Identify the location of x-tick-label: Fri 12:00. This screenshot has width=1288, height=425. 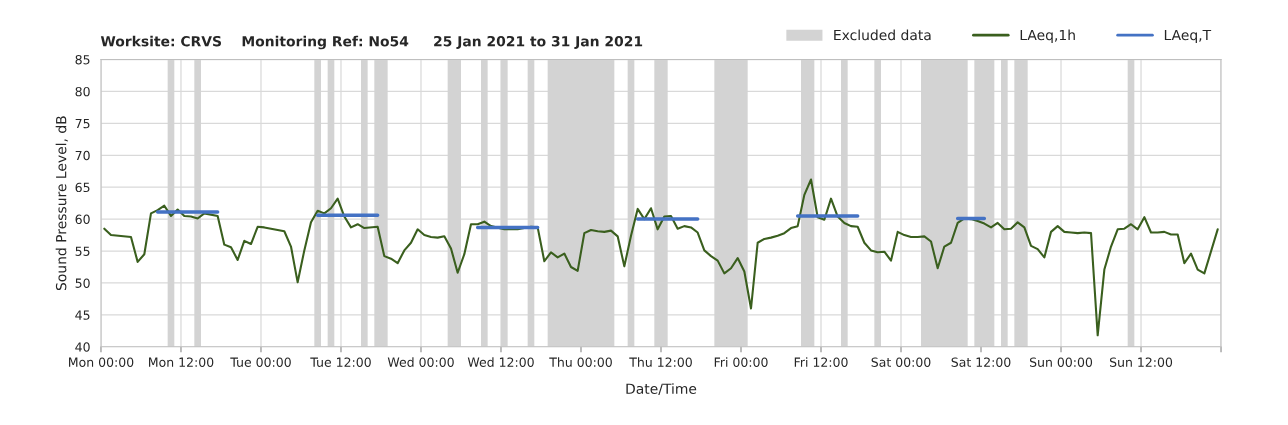
(821, 362).